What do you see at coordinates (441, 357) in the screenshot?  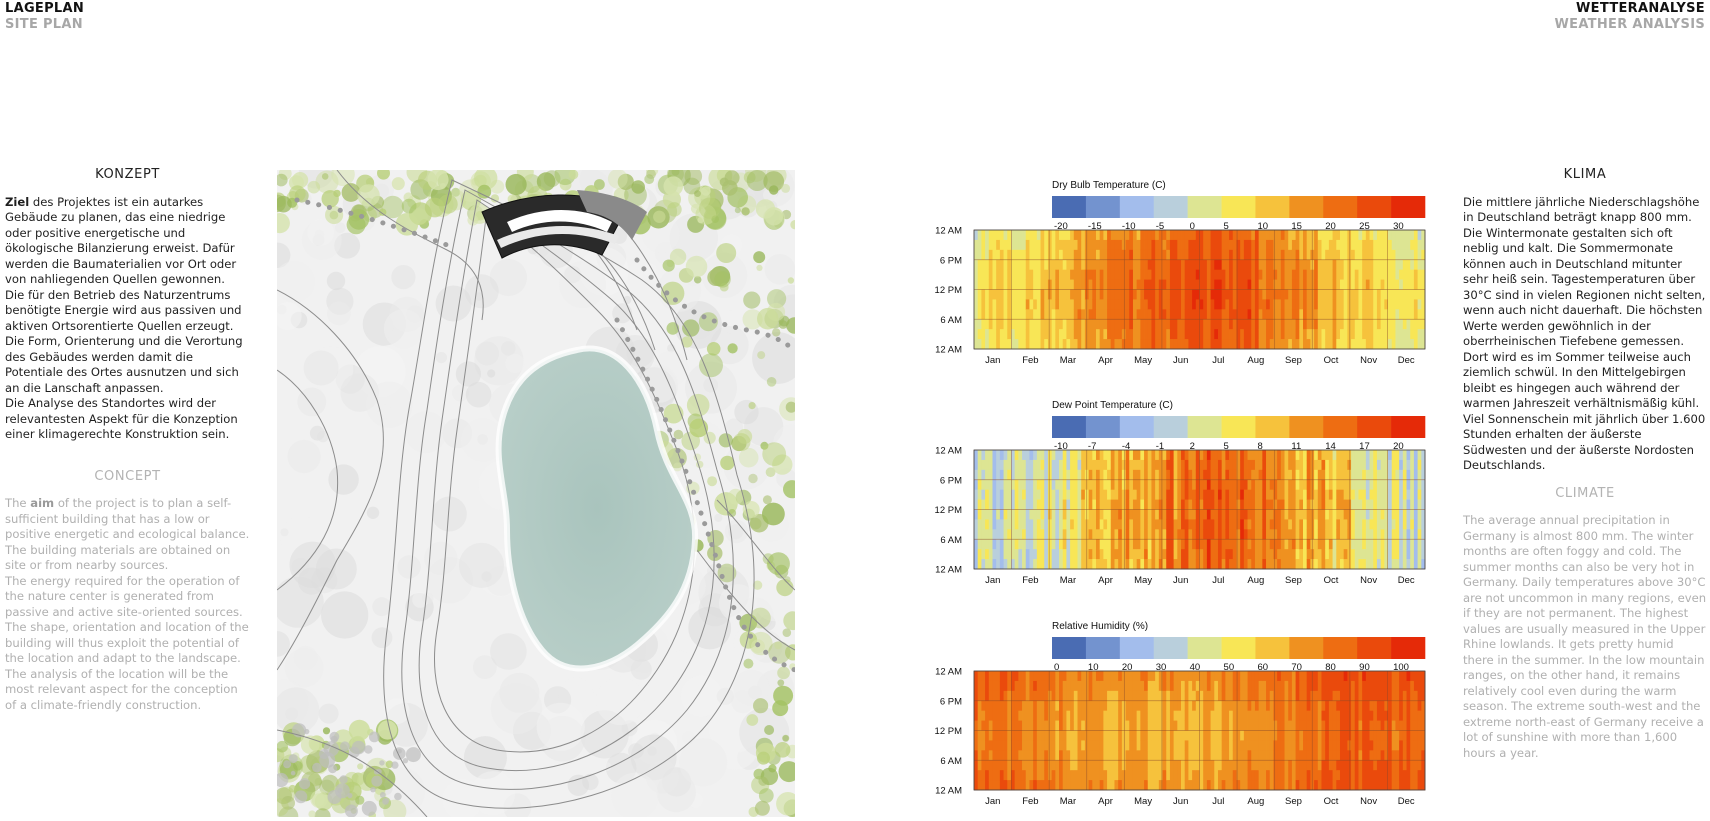 I see `terrain-patch` at bounding box center [441, 357].